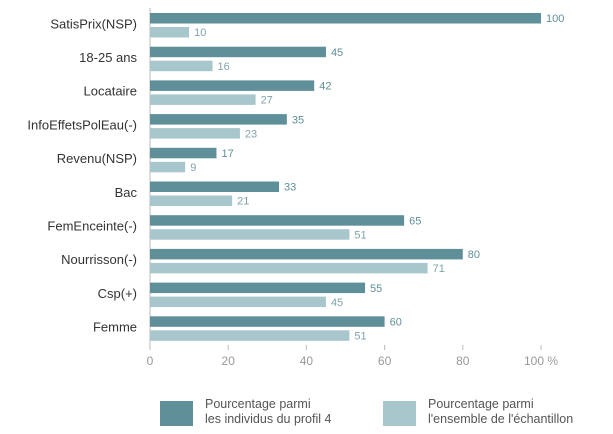  Describe the element at coordinates (126, 192) in the screenshot. I see `y-tick-label: Bac` at that location.